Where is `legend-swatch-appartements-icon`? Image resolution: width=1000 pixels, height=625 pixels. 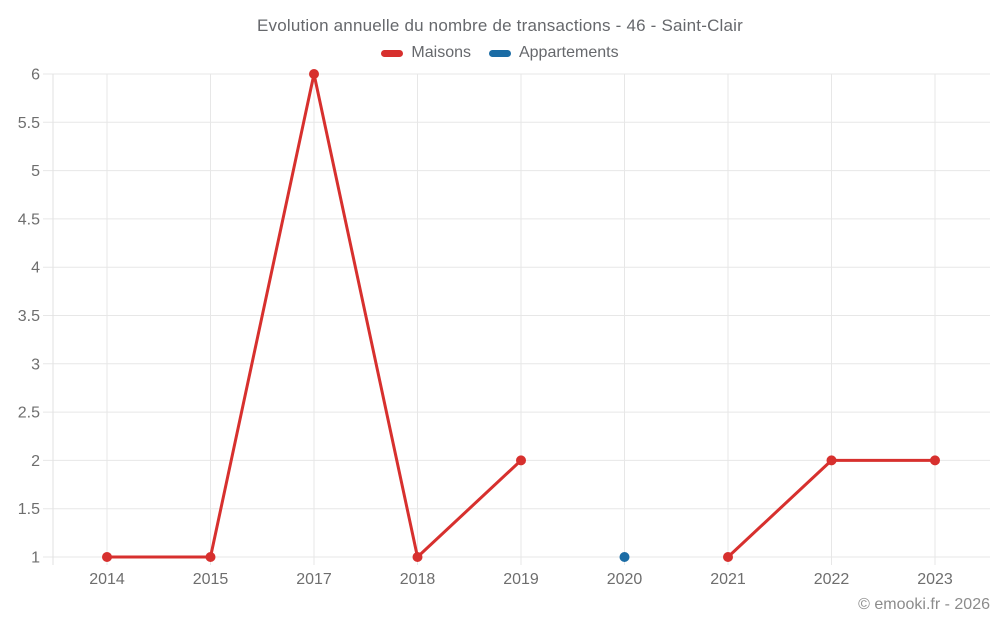 legend-swatch-appartements-icon is located at coordinates (499, 53).